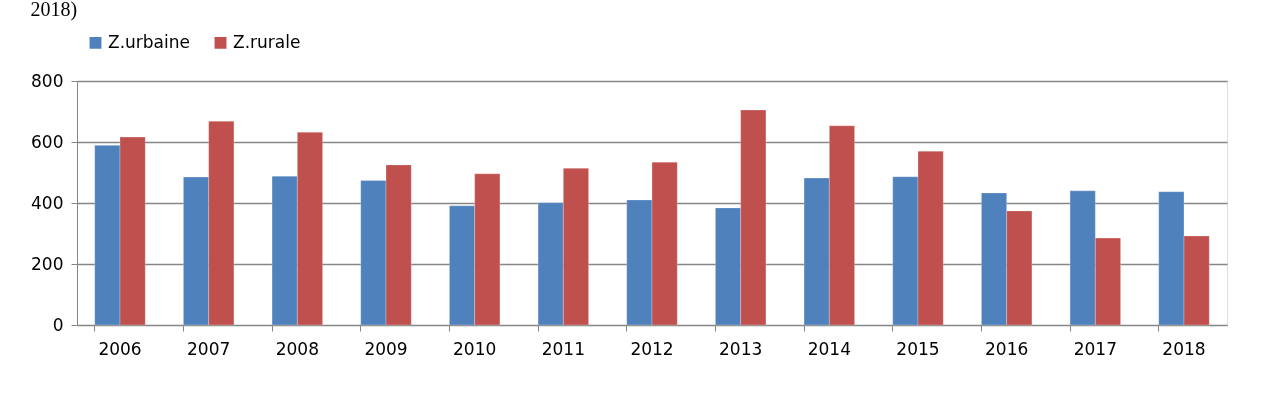 The image size is (1271, 408). I want to click on legend-label: Z.urbaine, so click(149, 41).